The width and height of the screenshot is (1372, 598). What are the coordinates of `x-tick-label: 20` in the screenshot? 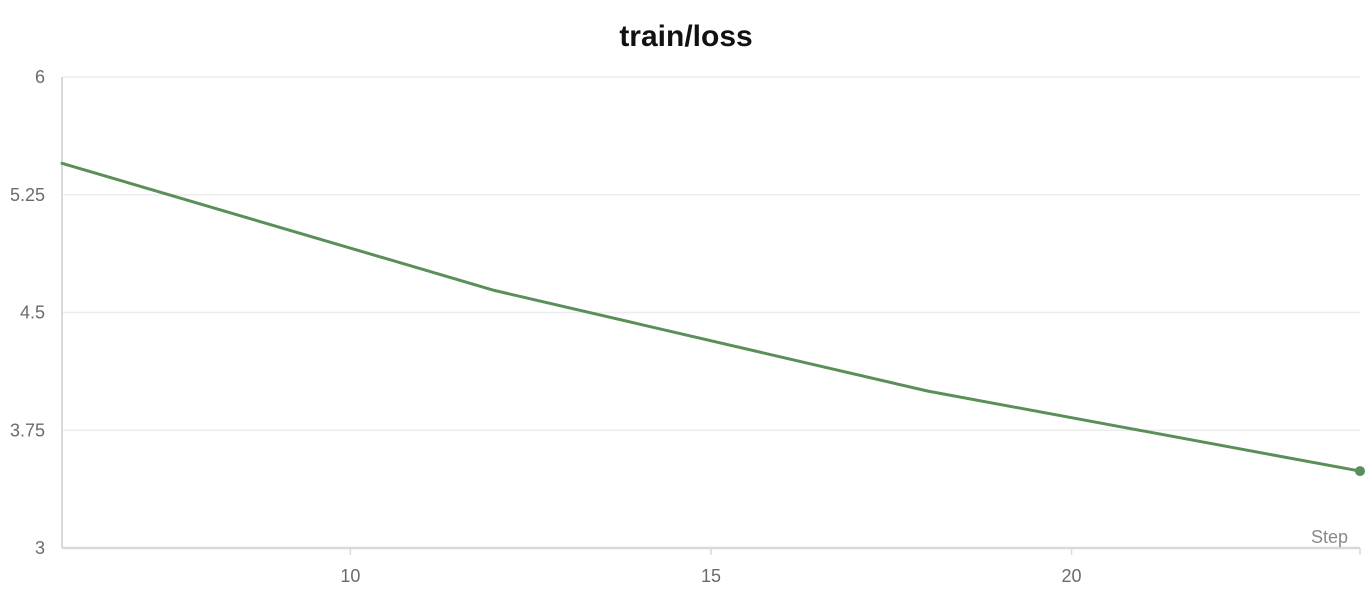 It's located at (1072, 576).